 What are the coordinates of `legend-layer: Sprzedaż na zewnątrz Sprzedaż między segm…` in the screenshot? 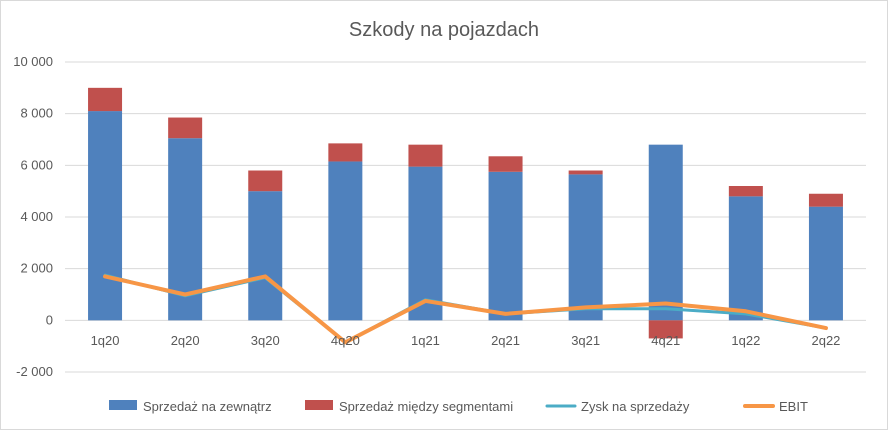 It's located at (458, 406).